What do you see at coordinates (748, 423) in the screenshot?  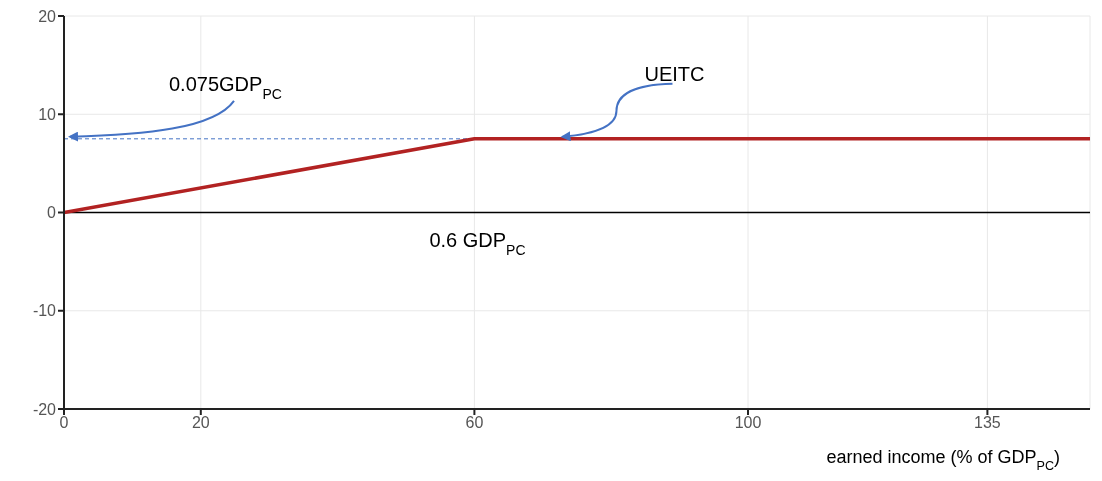 I see `x-tick-label: 100` at bounding box center [748, 423].